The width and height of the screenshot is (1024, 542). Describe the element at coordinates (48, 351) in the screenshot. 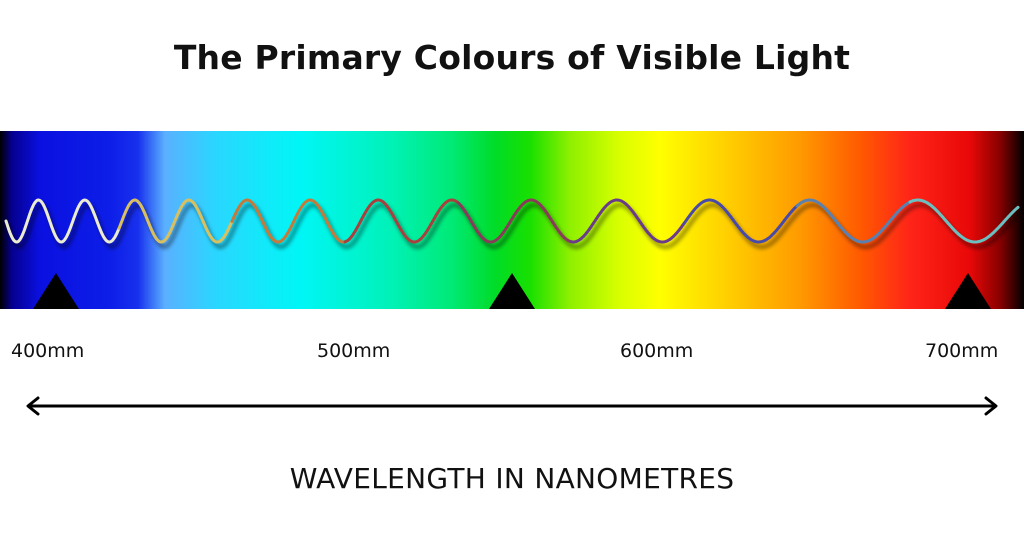

I see `tick-label-400: 400mm` at that location.